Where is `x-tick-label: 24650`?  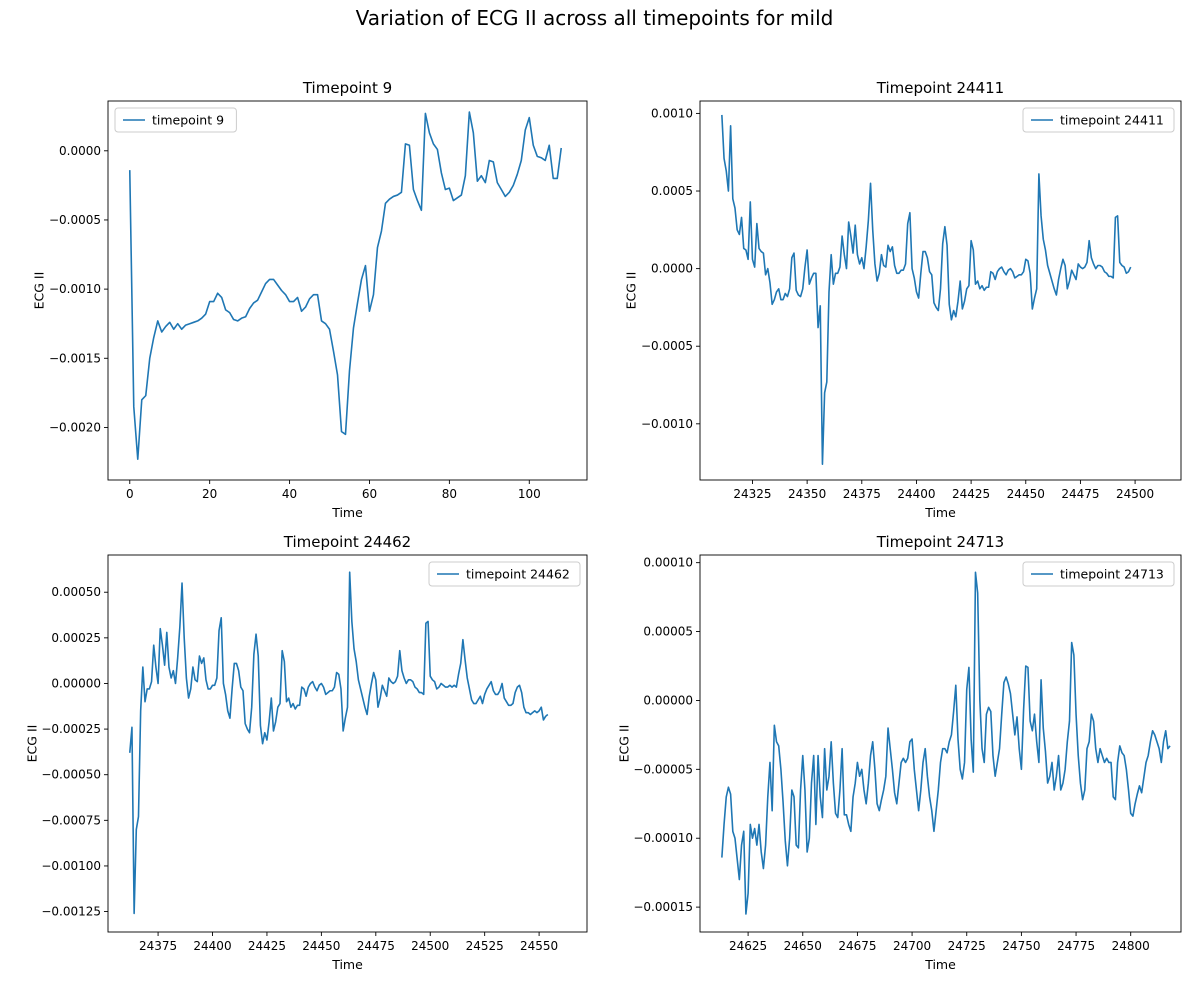
x-tick-label: 24650 is located at coordinates (803, 946).